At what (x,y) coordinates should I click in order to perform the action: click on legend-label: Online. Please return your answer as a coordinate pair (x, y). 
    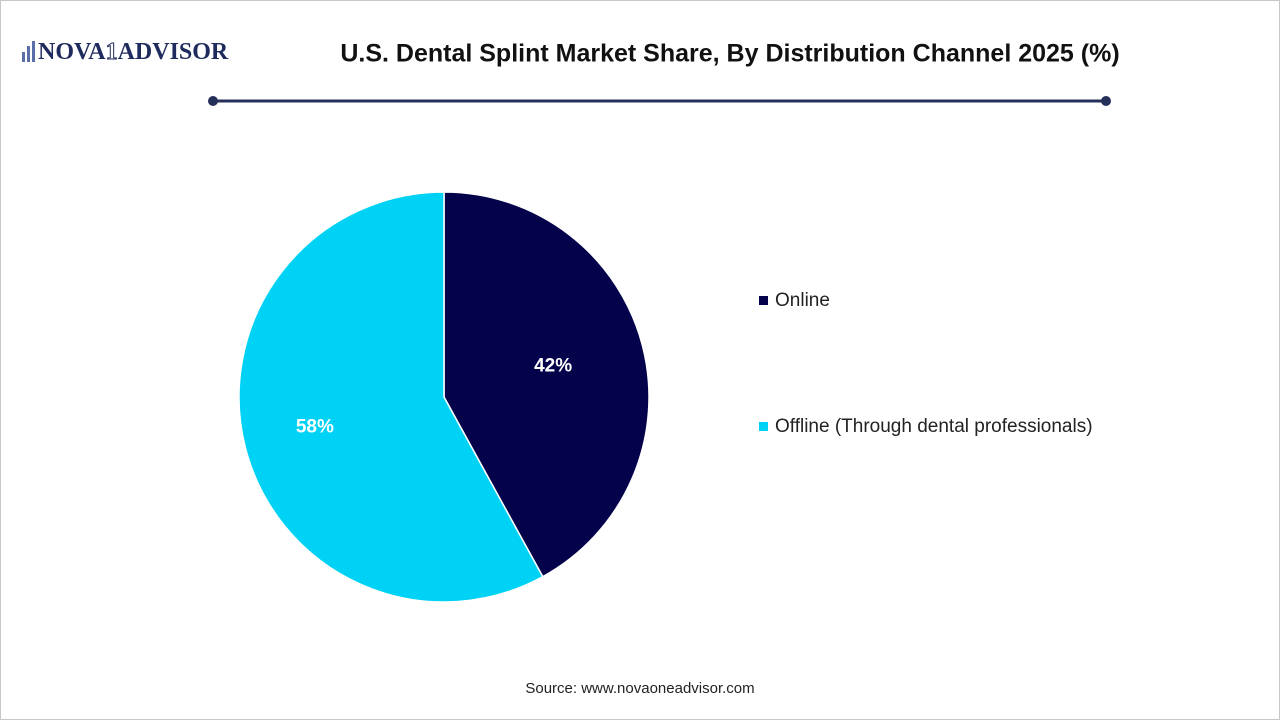
    Looking at the image, I should click on (802, 300).